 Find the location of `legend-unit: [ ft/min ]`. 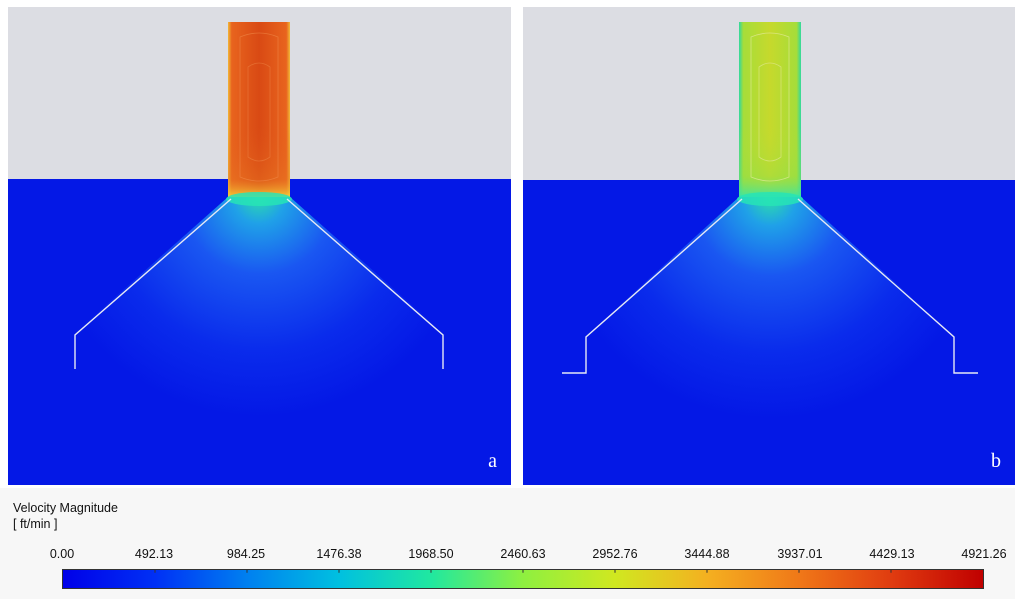

legend-unit: [ ft/min ] is located at coordinates (35, 524).